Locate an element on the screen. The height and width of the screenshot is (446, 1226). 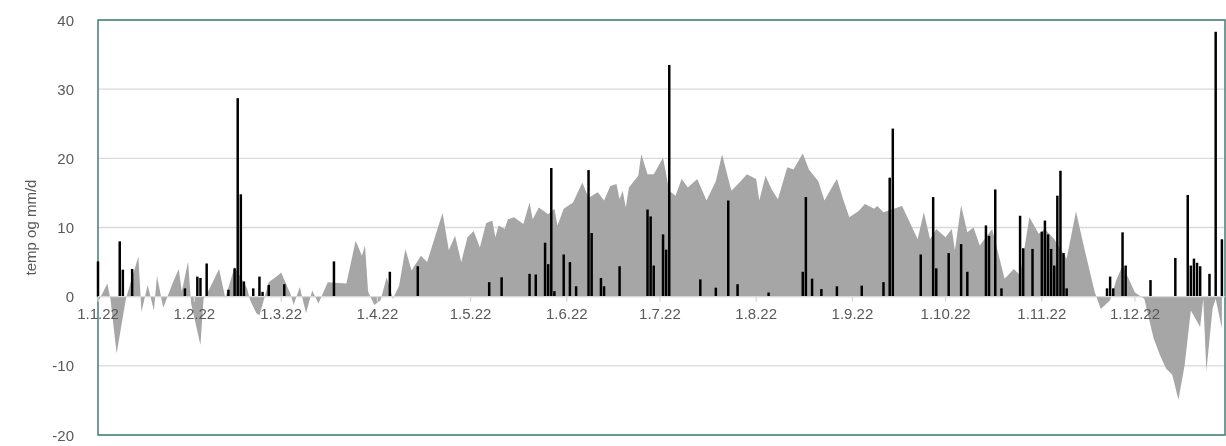
x-tick-label: 1.2.22 is located at coordinates (194, 314).